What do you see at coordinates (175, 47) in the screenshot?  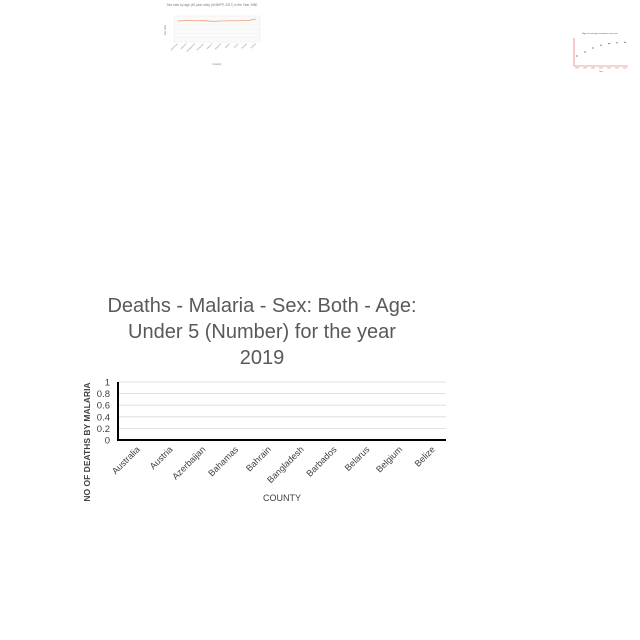 I see `thumb1-x-tick-label: Bahamas` at bounding box center [175, 47].